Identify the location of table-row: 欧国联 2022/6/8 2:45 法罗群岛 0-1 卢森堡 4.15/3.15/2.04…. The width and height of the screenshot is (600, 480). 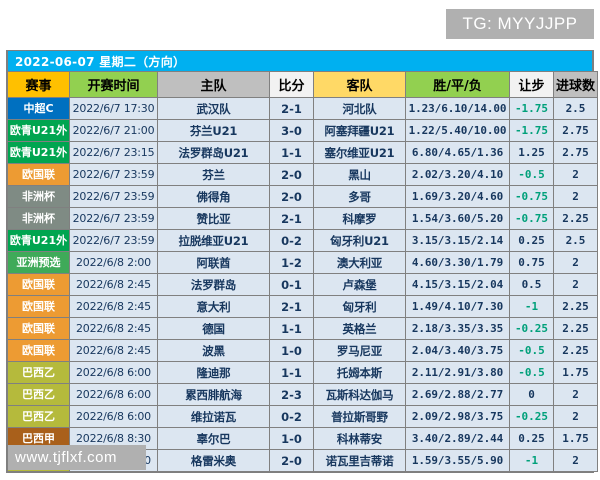
(302, 284).